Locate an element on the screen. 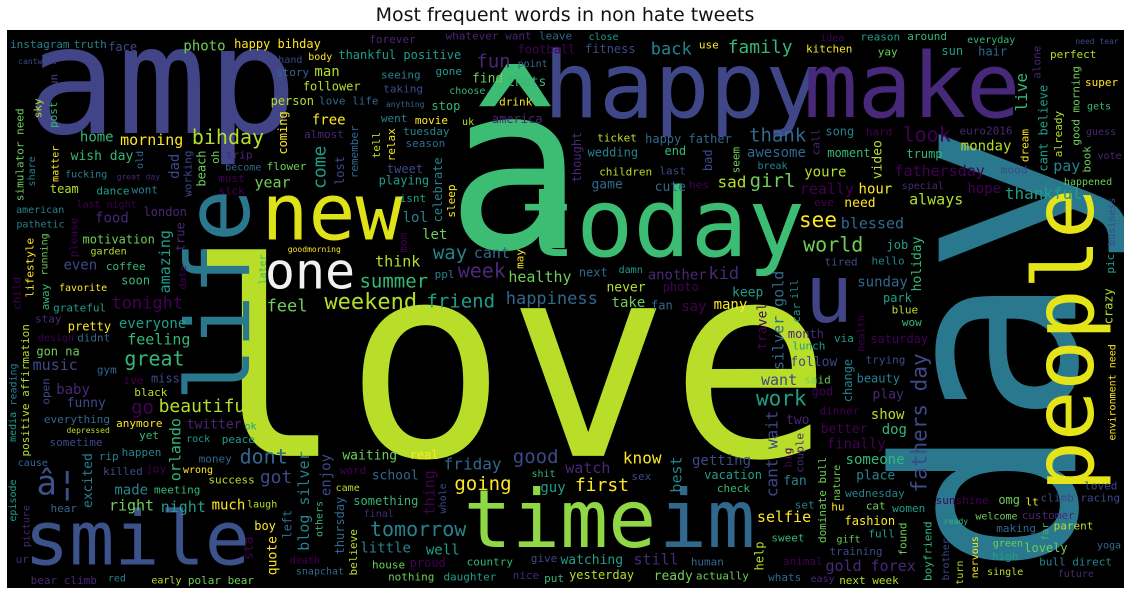 The height and width of the screenshot is (593, 1130). word-370: become is located at coordinates (243, 168).